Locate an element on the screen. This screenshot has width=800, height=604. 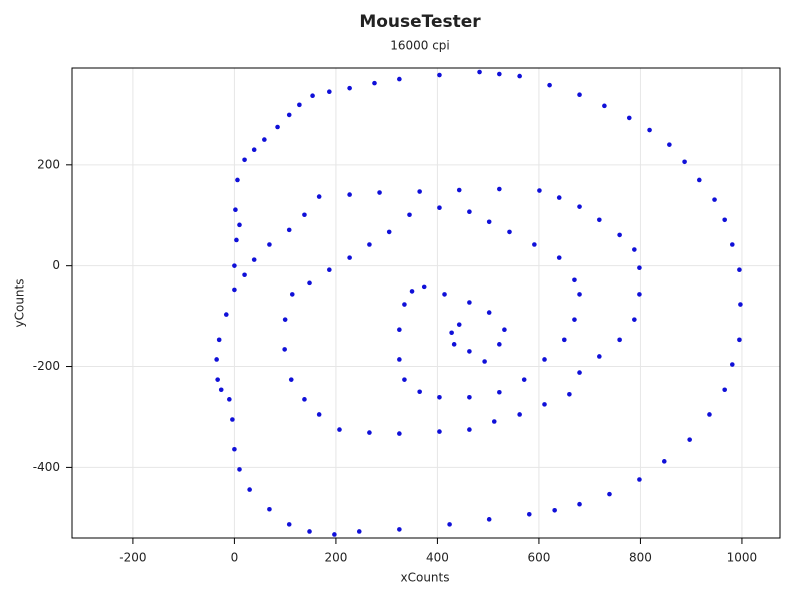
x-axis-label: xCounts is located at coordinates (425, 578).